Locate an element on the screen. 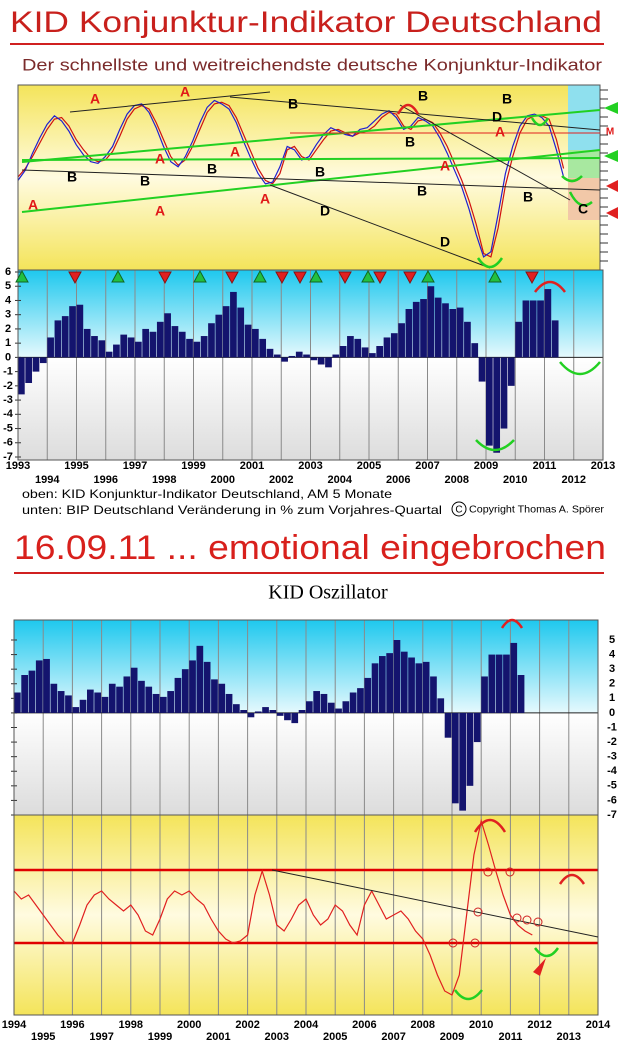 This screenshot has width=622, height=1041. x-tick-label: 2006 is located at coordinates (364, 1025).